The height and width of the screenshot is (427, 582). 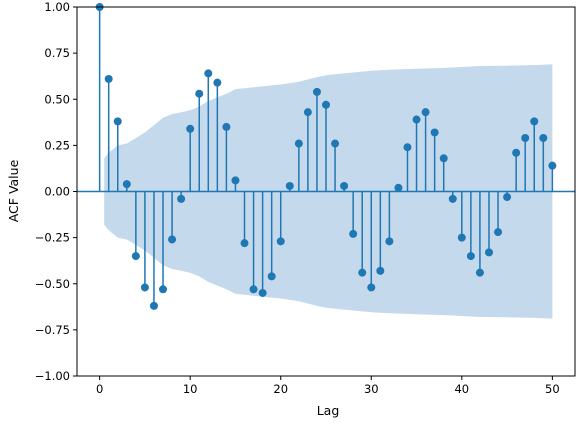 I want to click on x-tick-label-50: 50, so click(x=552, y=389).